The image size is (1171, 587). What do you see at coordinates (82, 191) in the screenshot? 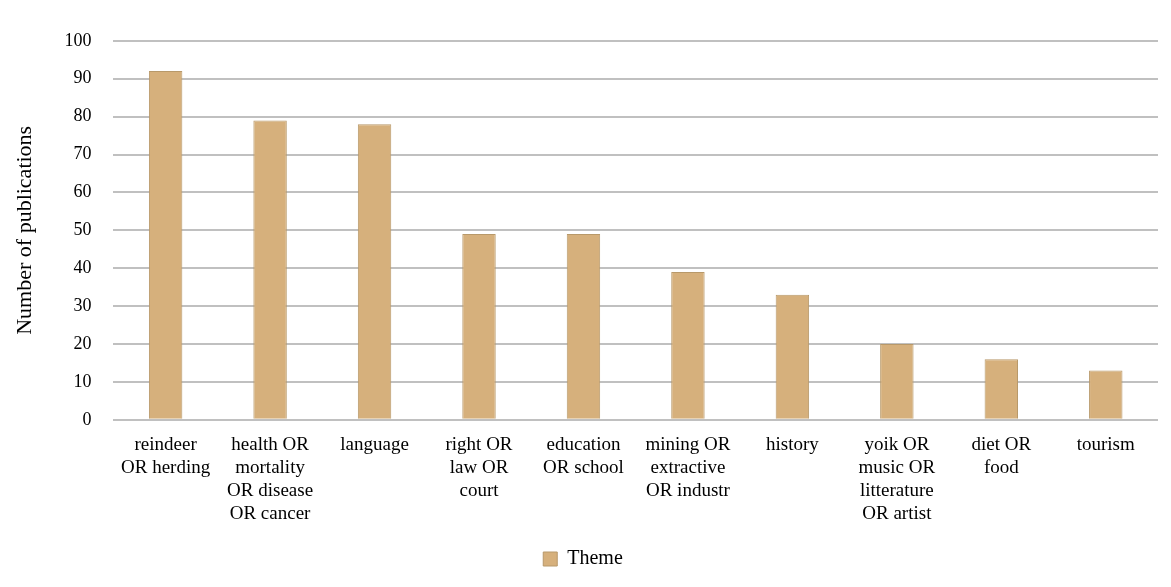
I see `y-tick-label: 60` at bounding box center [82, 191].